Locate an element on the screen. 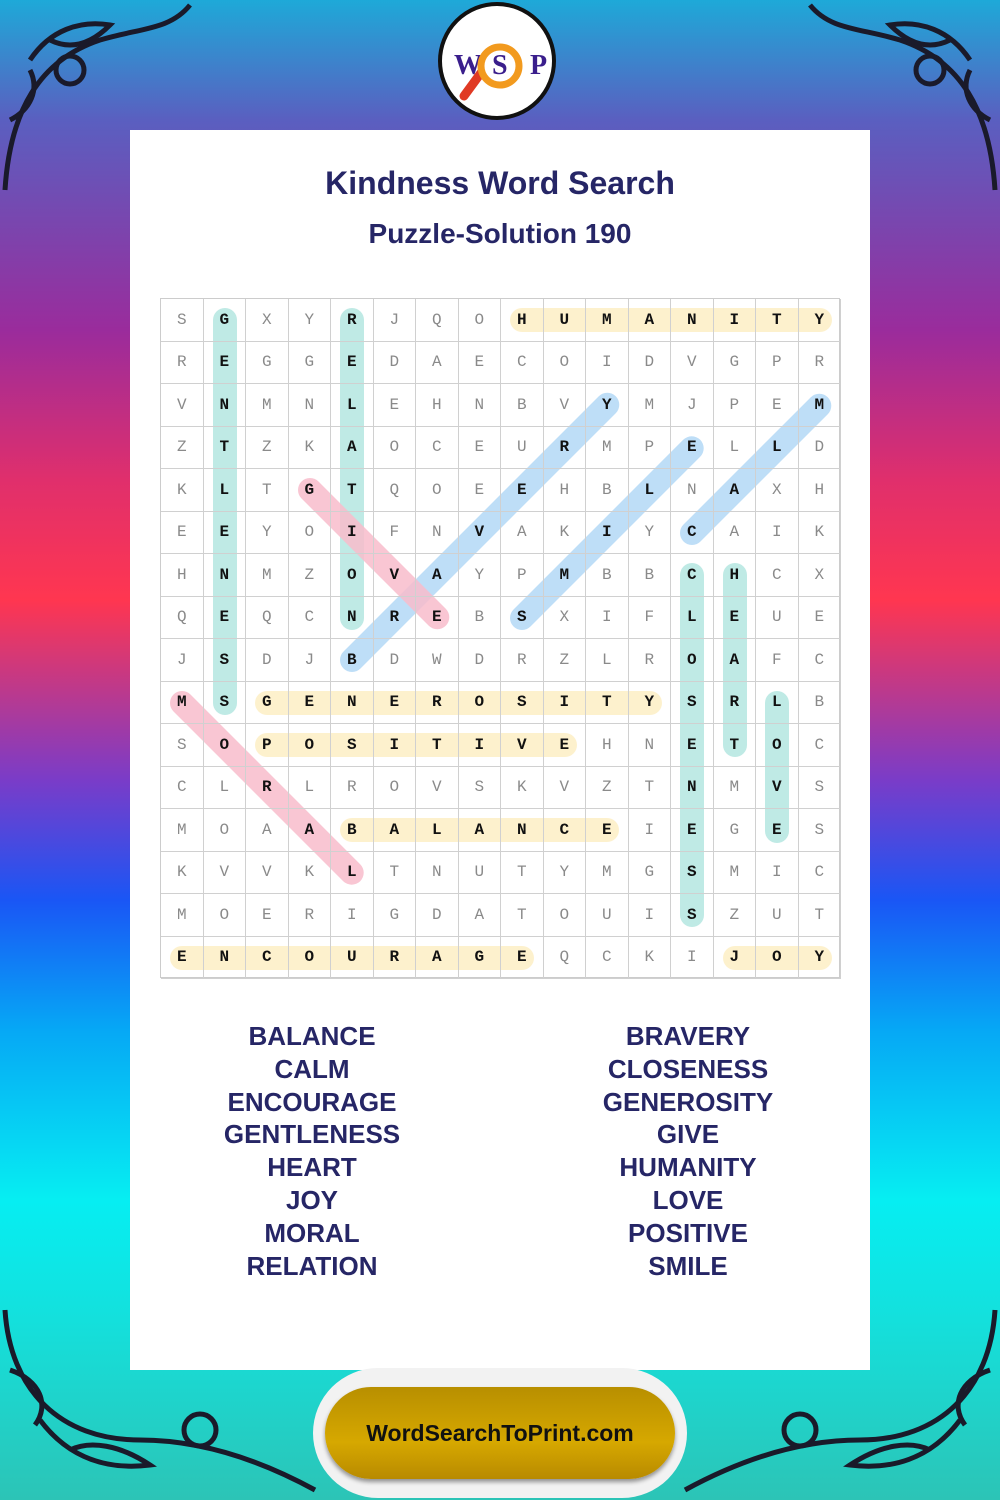 This screenshot has width=1000, height=1500. grid-cell: F is located at coordinates (649, 617).